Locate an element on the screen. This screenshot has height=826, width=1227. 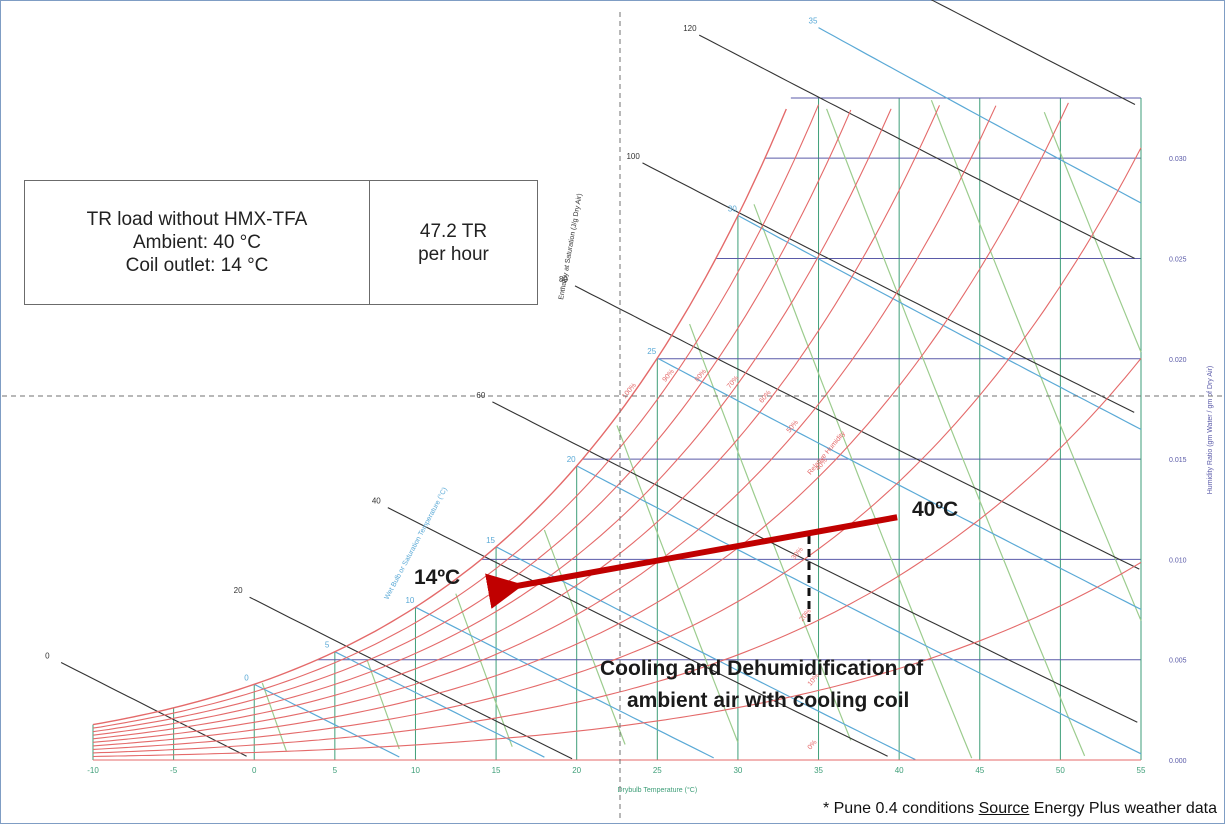
wetbulb-tick-label: 0 is located at coordinates (246, 677).